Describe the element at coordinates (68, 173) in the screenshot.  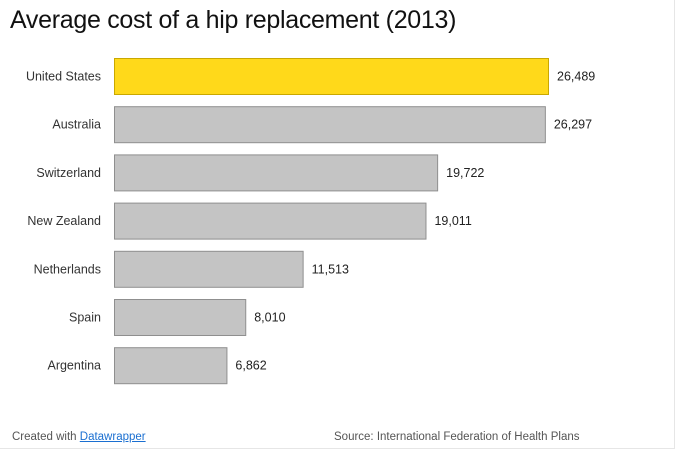
I see `category-label: Switzerland` at that location.